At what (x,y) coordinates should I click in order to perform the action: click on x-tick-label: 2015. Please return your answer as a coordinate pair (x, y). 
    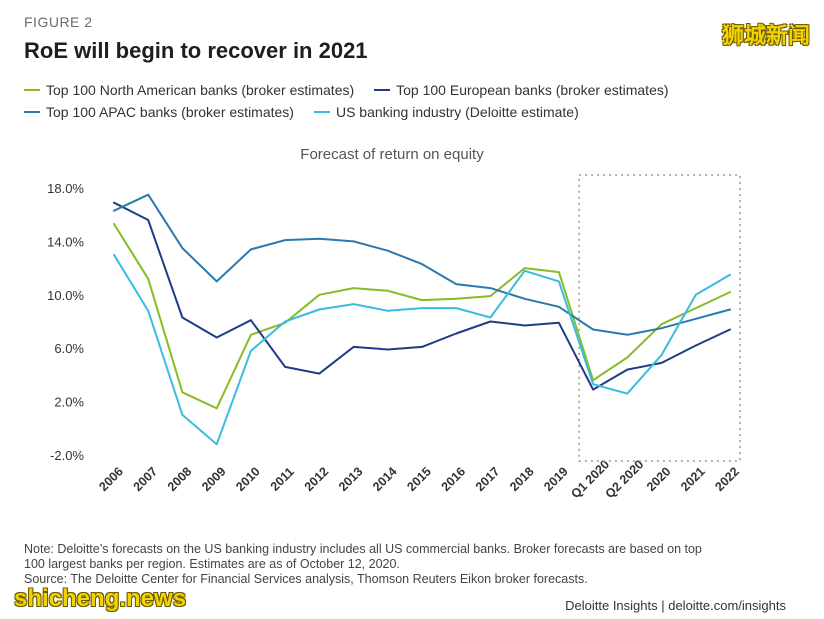
    Looking at the image, I should click on (419, 479).